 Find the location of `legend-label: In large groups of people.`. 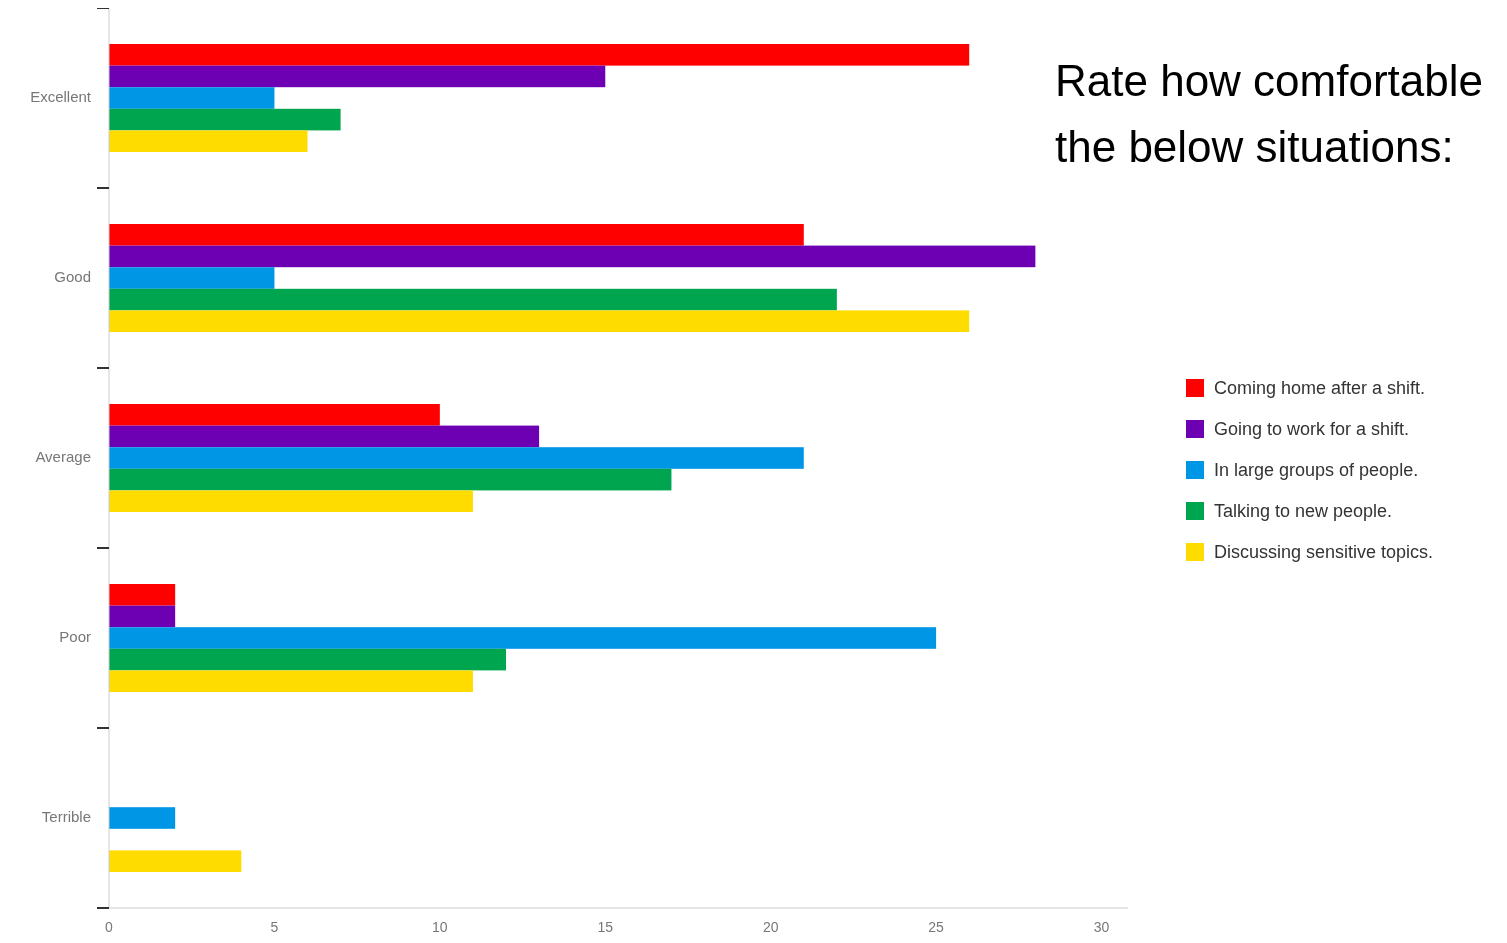

legend-label: In large groups of people. is located at coordinates (1316, 469).